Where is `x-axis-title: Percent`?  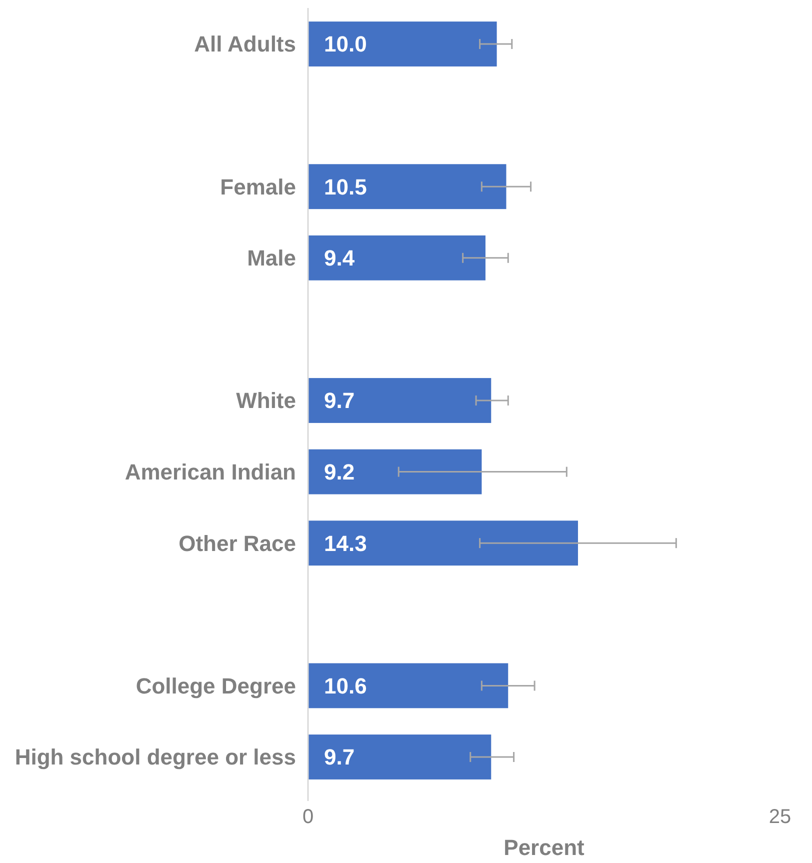 x-axis-title: Percent is located at coordinates (545, 847).